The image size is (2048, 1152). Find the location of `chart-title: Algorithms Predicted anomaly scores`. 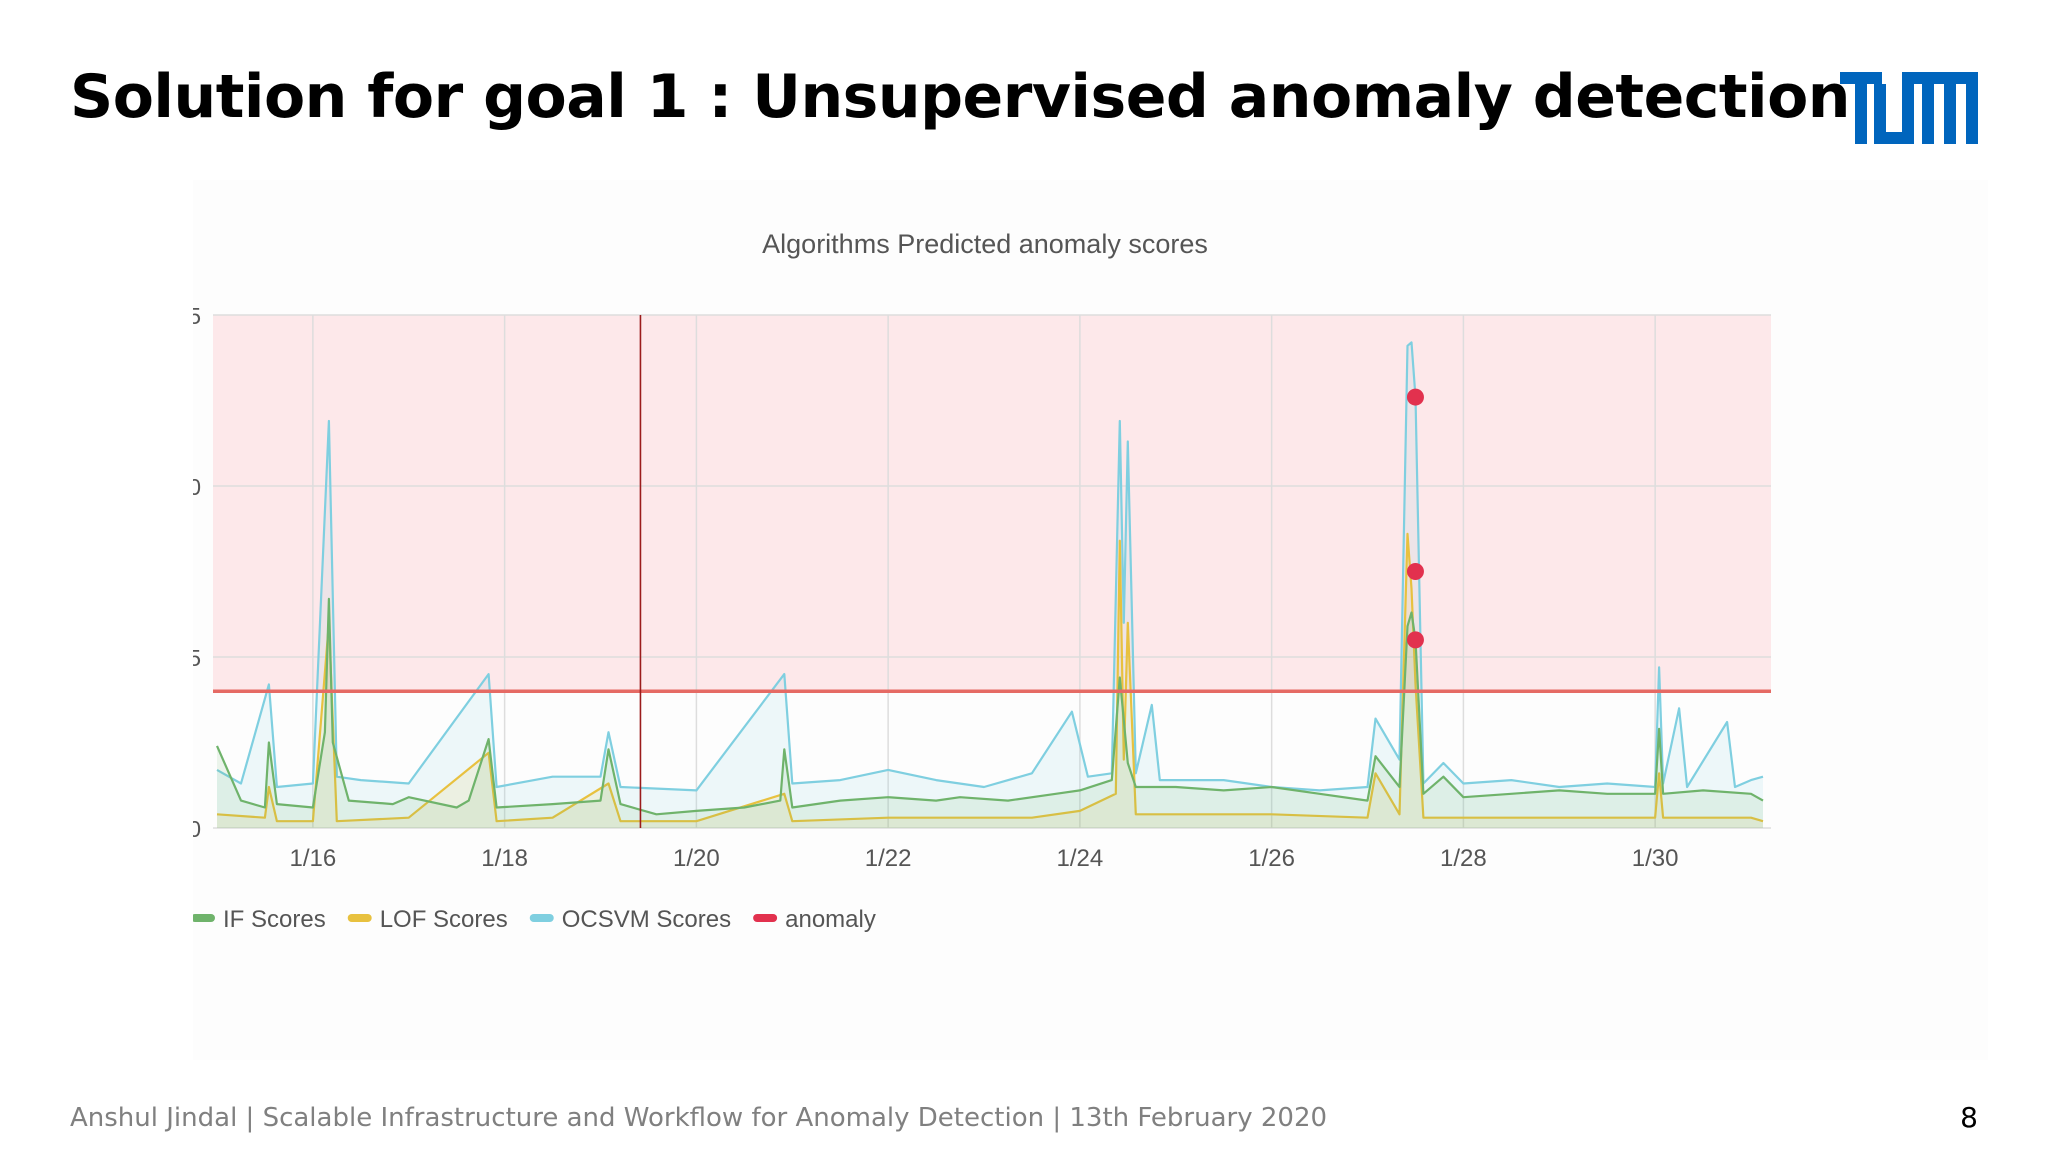

chart-title: Algorithms Predicted anomaly scores is located at coordinates (985, 244).